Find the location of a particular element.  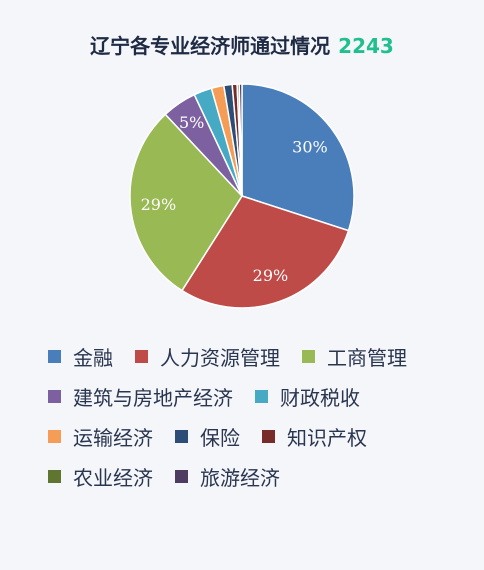

chart-title-text: 辽宁各专业经济师通过情况 is located at coordinates (210, 46).